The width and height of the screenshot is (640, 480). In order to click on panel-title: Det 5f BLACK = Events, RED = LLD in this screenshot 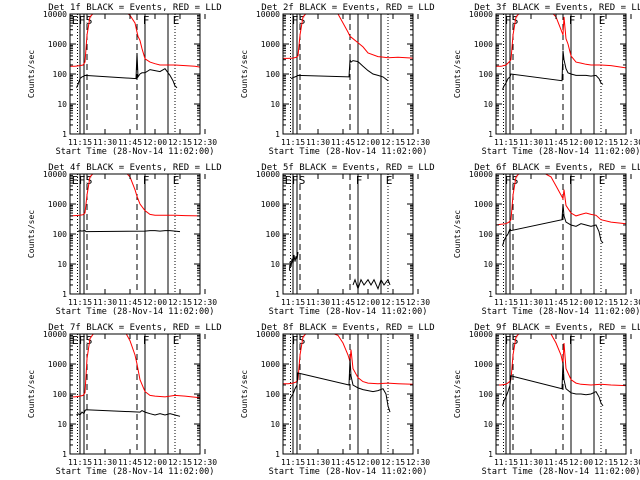, I will do `click(347, 168)`.